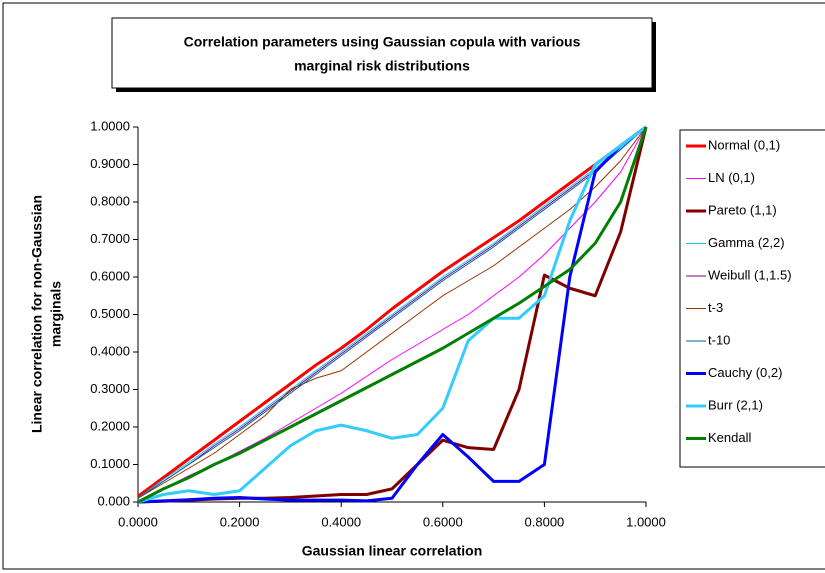 The width and height of the screenshot is (825, 573). Describe the element at coordinates (110, 463) in the screenshot. I see `y-tick-label: 0.1000` at that location.